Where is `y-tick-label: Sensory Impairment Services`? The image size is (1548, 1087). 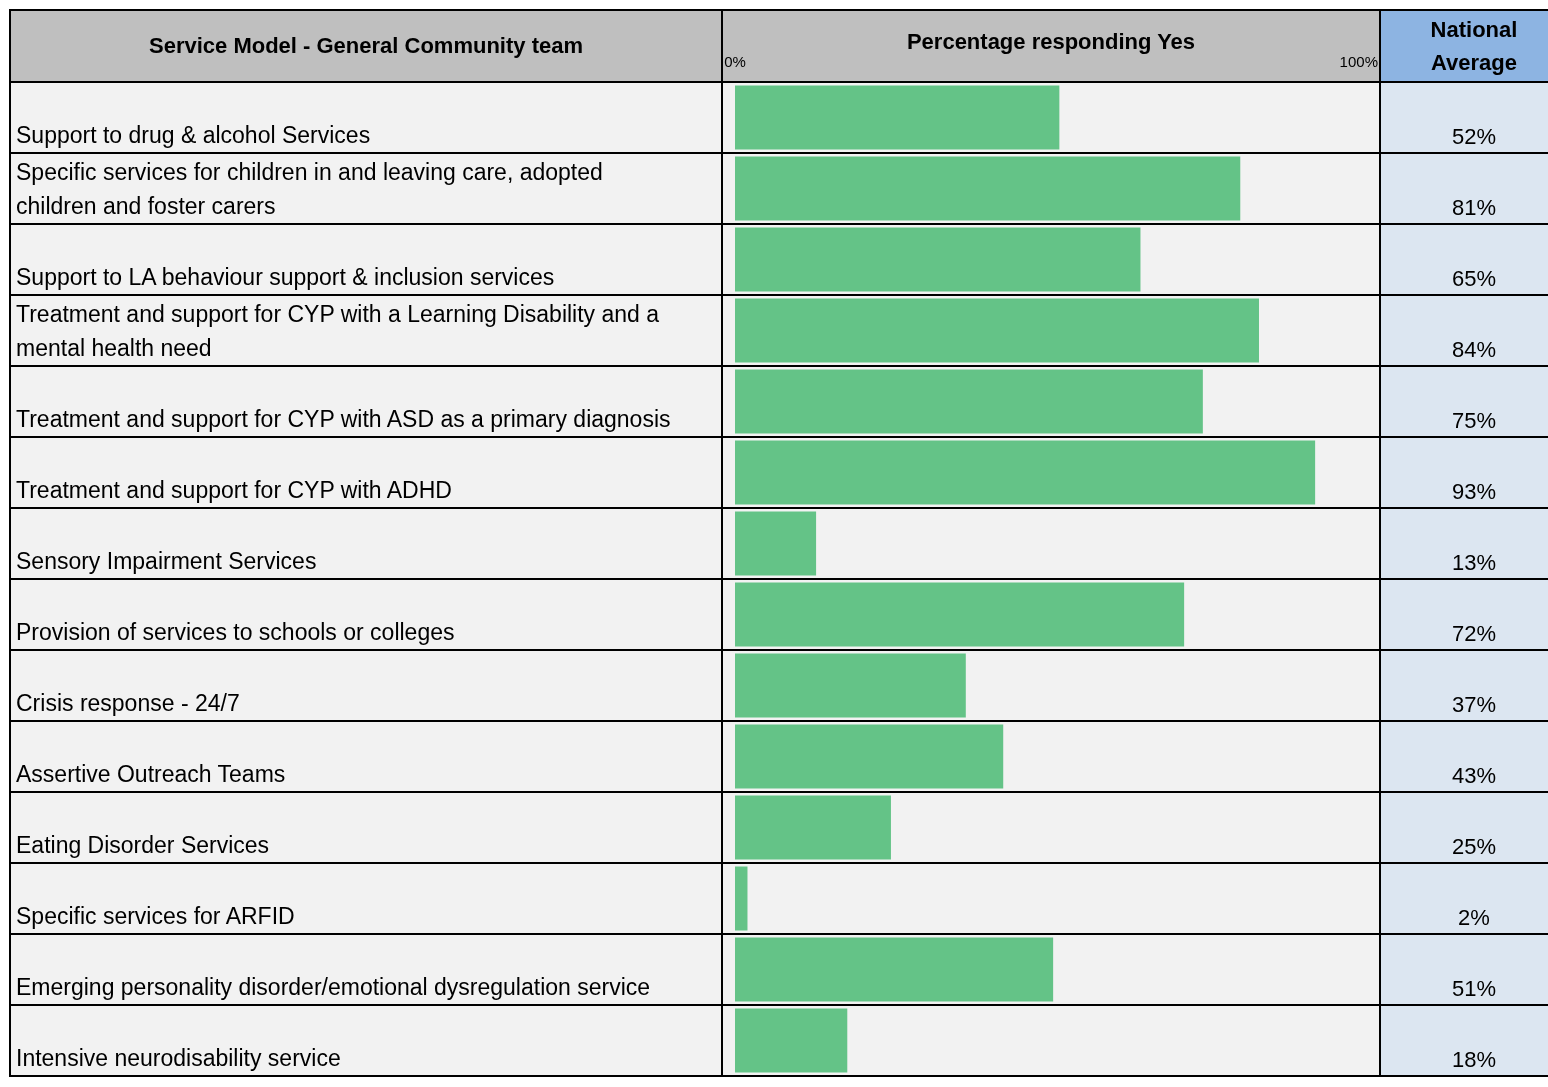
y-tick-label: Sensory Impairment Services is located at coordinates (167, 561).